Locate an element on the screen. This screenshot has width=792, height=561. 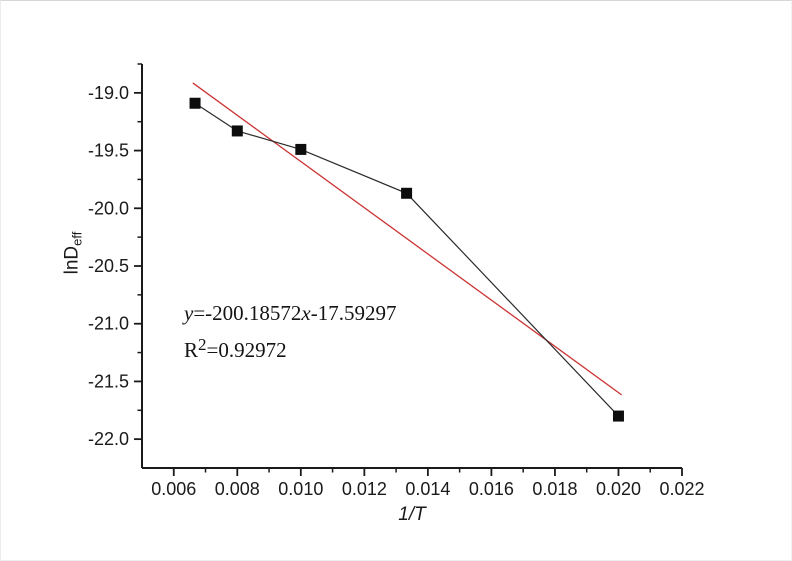
x-tick-label: 0.012 is located at coordinates (364, 489).